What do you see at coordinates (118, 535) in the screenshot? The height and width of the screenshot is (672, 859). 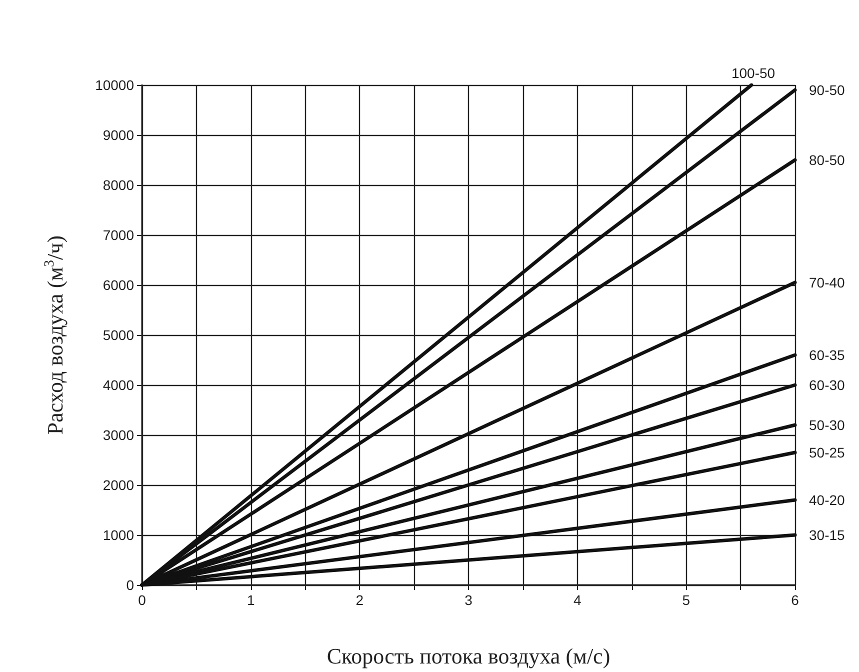 I see `y-tick-label: 1000` at bounding box center [118, 535].